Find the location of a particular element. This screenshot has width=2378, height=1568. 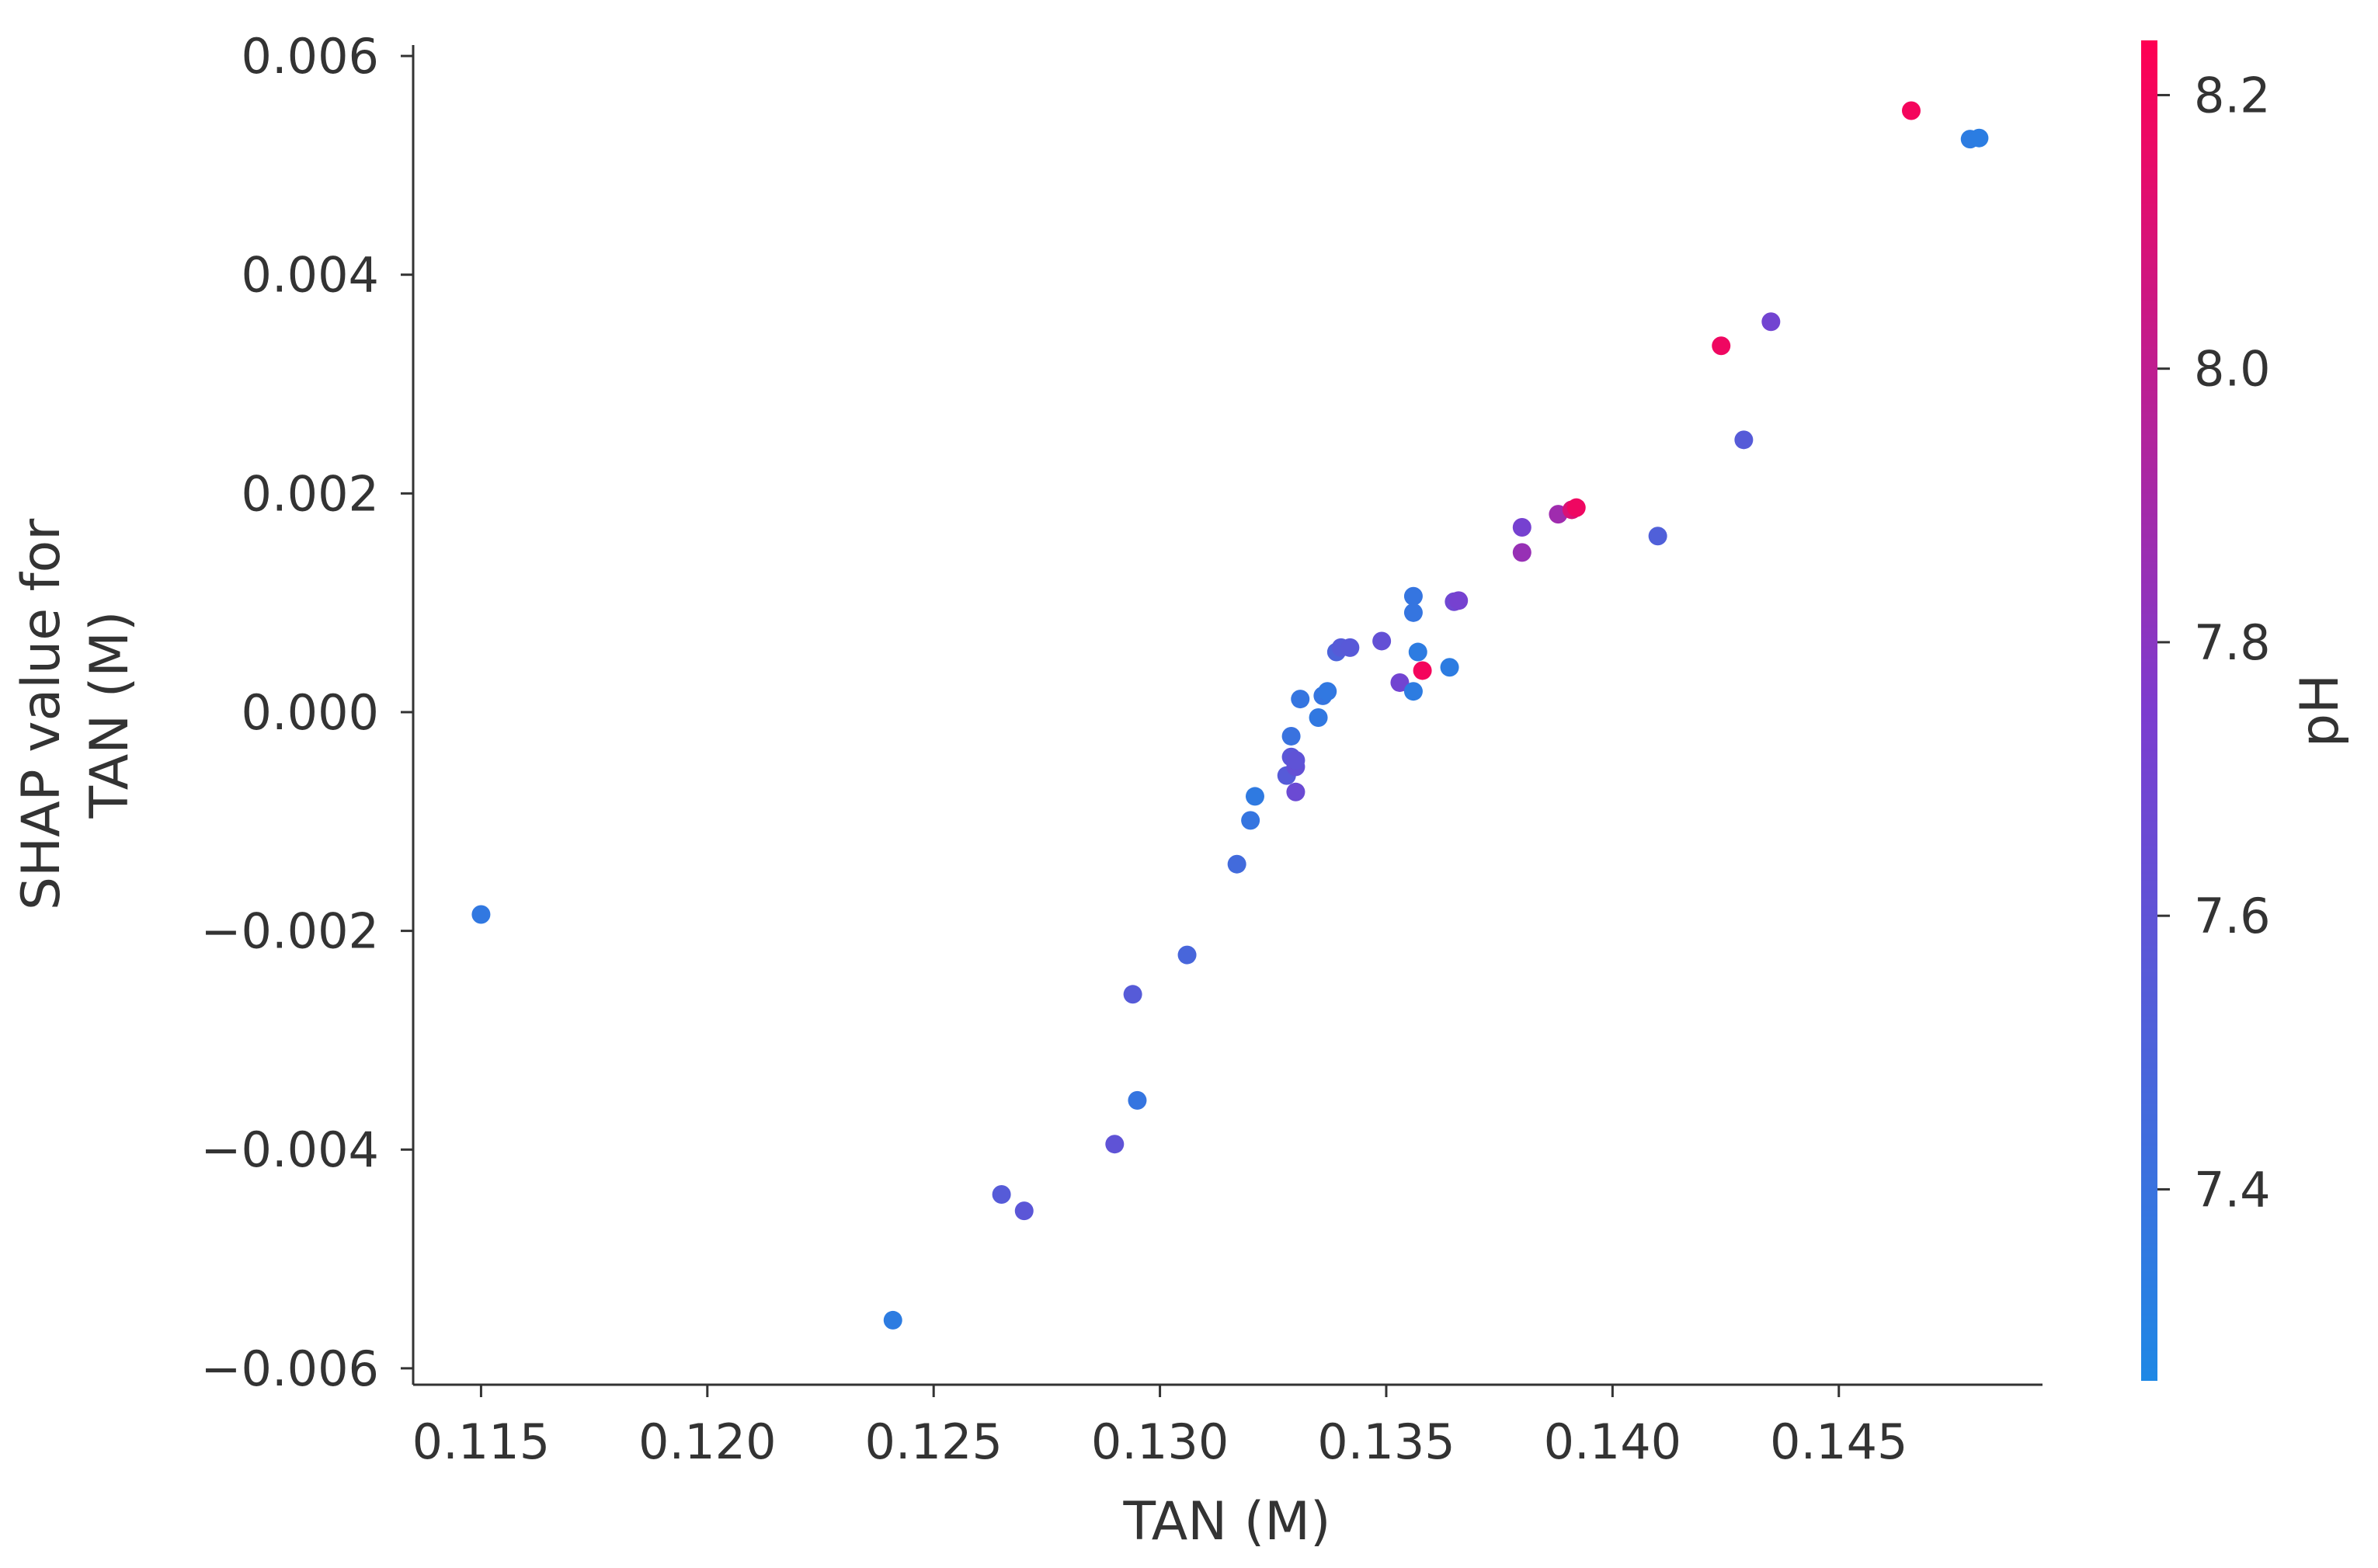

y-tick-label: −0.006 is located at coordinates (290, 1368).